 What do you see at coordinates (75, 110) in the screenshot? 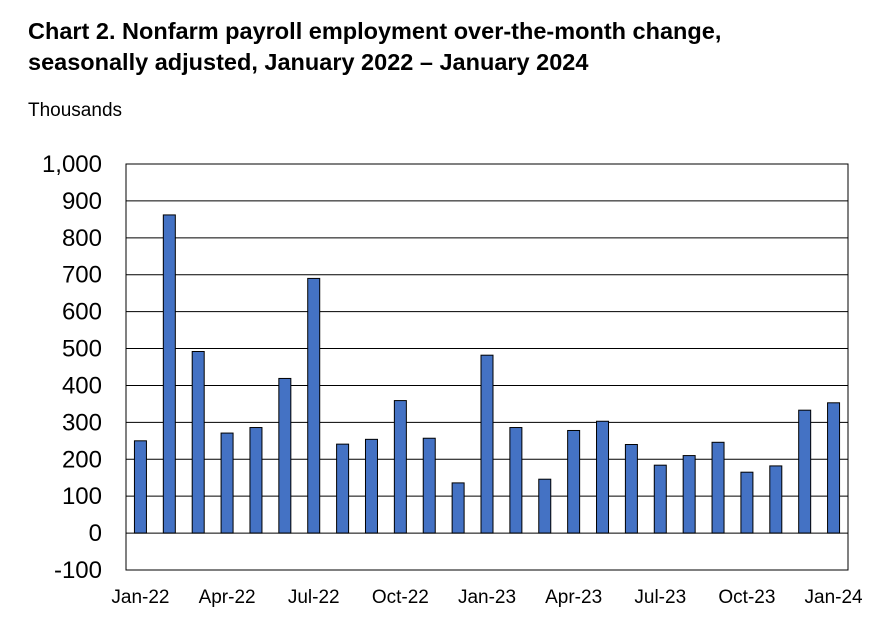
I see `y-axis-unit-label: Thousands` at bounding box center [75, 110].